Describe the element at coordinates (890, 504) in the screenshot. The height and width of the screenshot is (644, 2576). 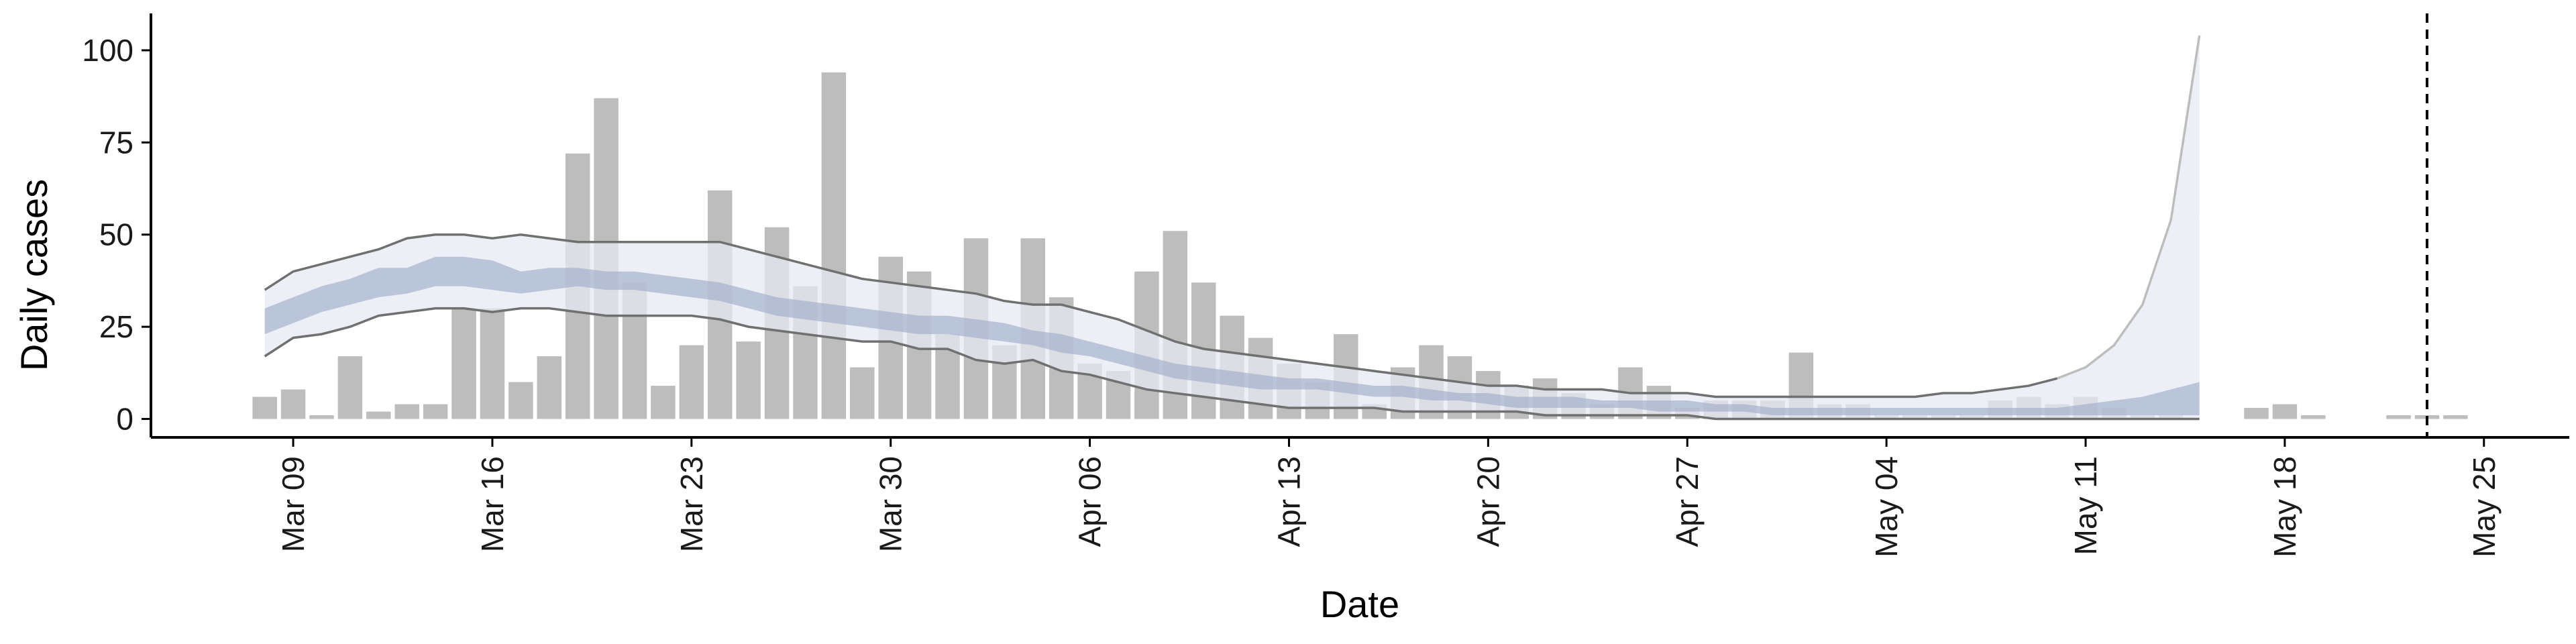
I see `x-tick-label: Mar 30` at that location.